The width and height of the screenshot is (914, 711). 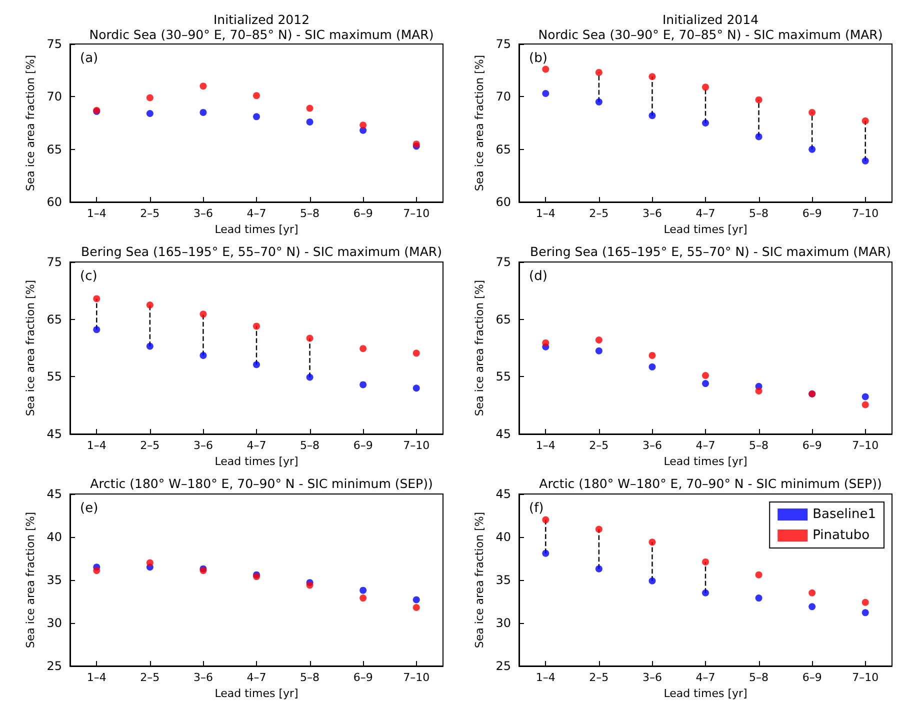 What do you see at coordinates (261, 19) in the screenshot?
I see `chart-title: Initialized 2012` at bounding box center [261, 19].